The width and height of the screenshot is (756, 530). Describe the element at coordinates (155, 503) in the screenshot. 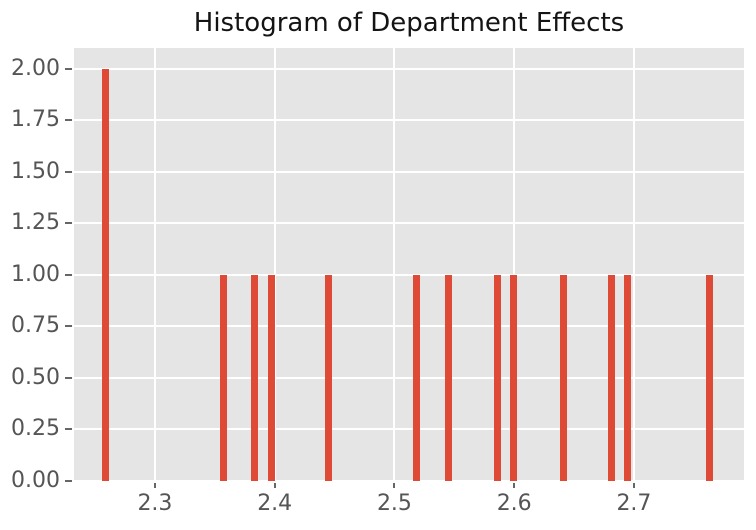

I see `x-tick-label: 2.3` at that location.